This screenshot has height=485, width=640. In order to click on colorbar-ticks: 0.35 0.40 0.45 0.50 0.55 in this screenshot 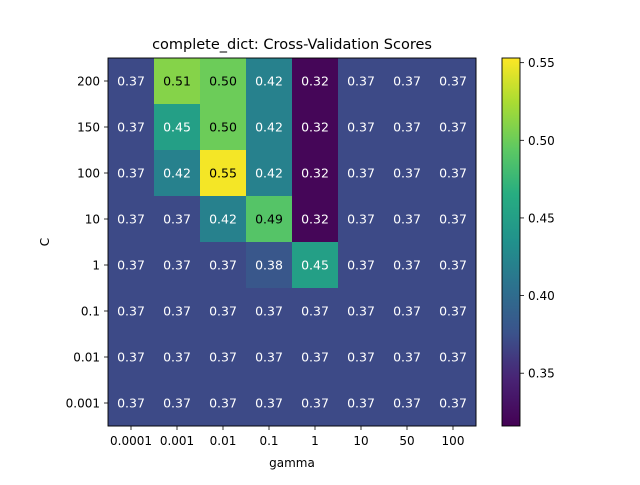, I will do `click(537, 218)`.